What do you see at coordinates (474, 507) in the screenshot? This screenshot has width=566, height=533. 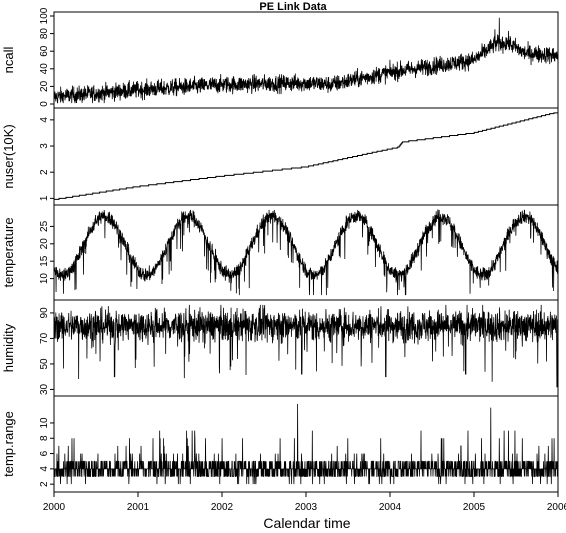 I see `x-tick-label: 2005` at bounding box center [474, 507].